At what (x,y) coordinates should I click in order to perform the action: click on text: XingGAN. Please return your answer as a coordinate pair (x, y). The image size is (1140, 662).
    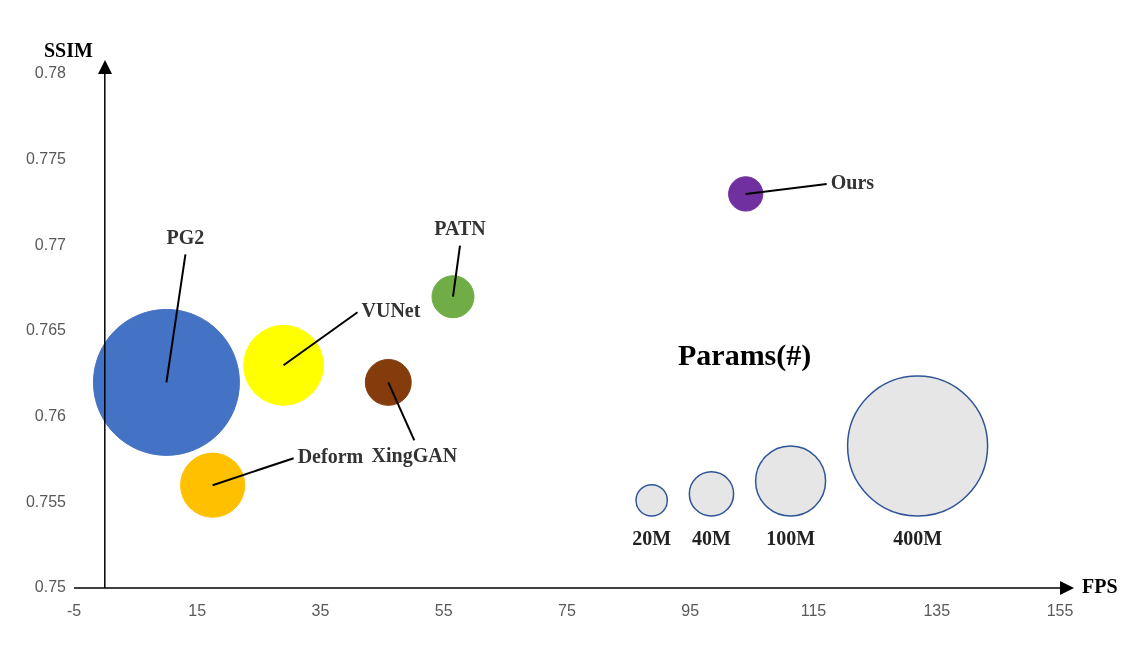
    Looking at the image, I should click on (414, 455).